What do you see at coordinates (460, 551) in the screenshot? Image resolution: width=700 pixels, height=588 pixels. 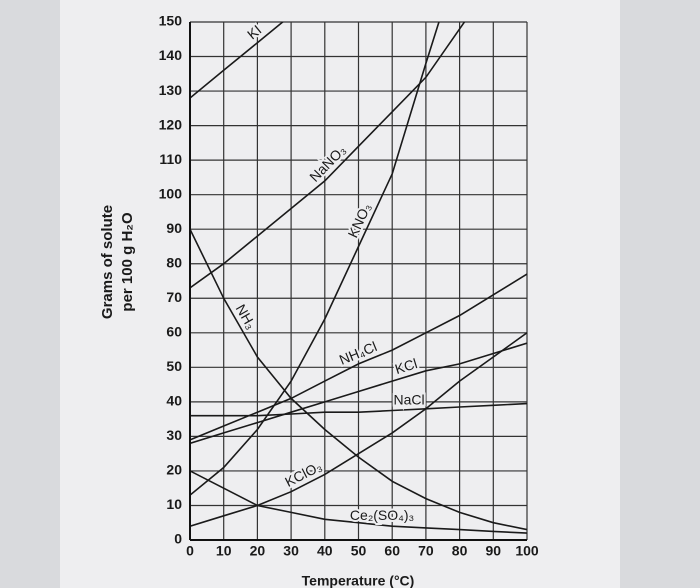 I see `x-tick-label: 80` at bounding box center [460, 551].